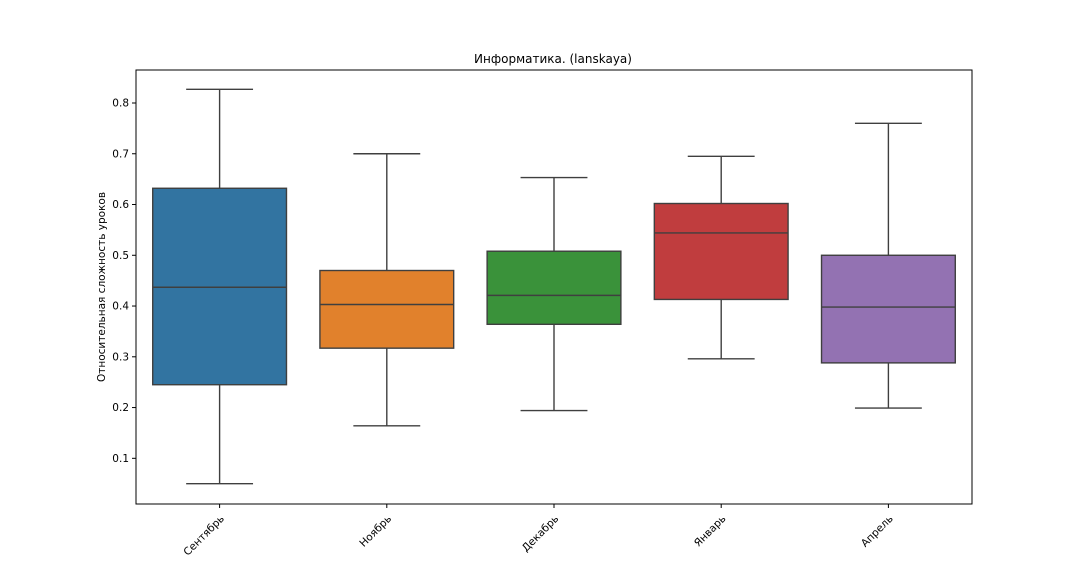 Image resolution: width=1080 pixels, height=576 pixels. I want to click on y-tick-label: 0.8, so click(120, 103).